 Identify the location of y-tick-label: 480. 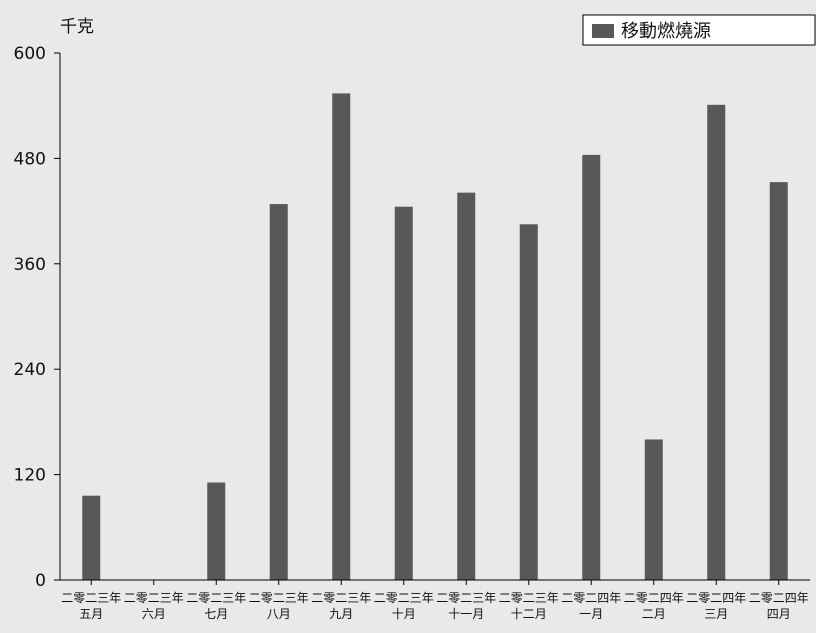
(30, 159).